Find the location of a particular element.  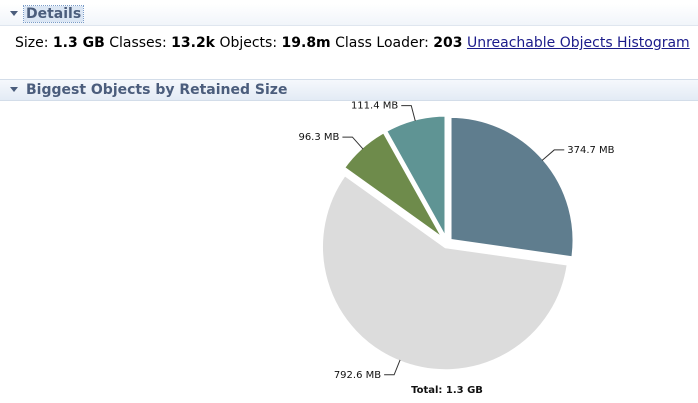

value: 203 is located at coordinates (448, 43).